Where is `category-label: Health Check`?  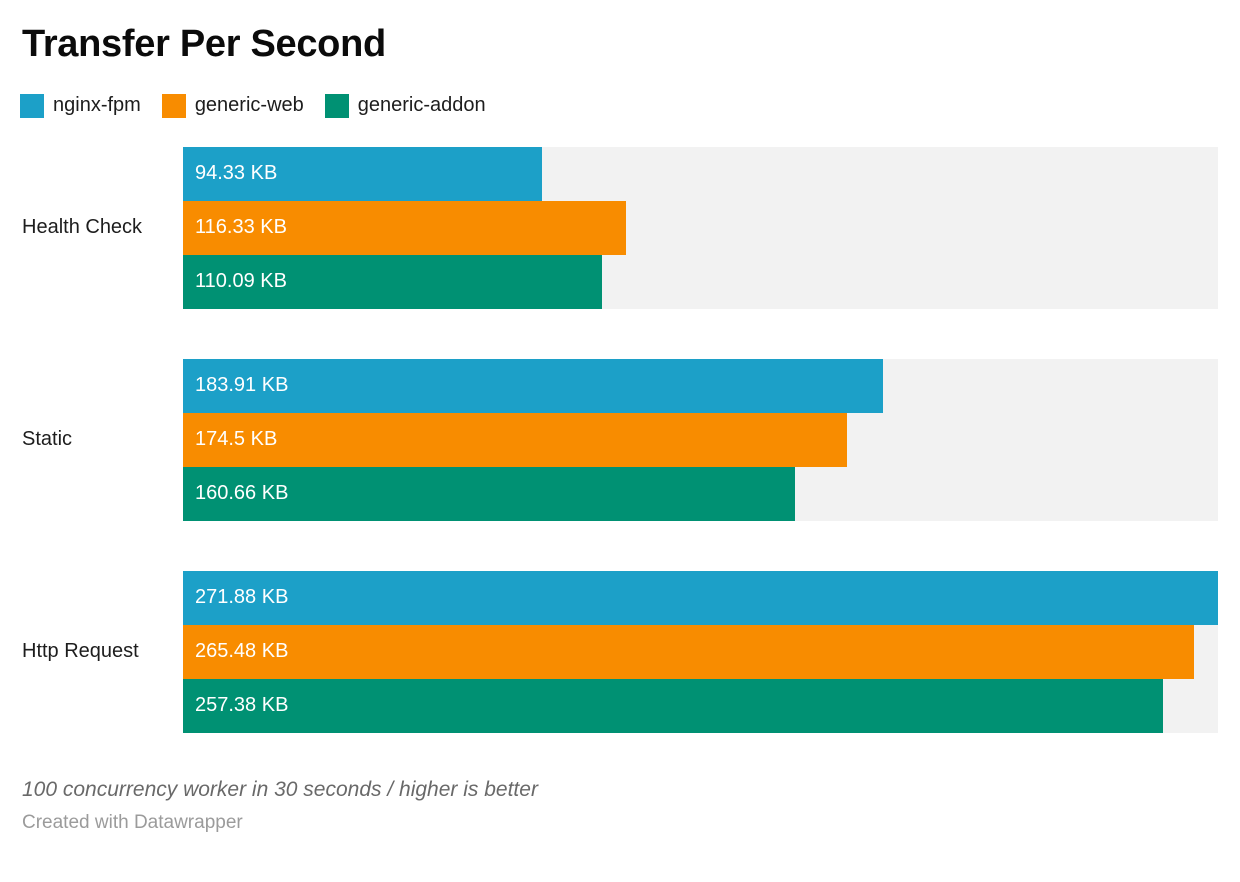
category-label: Health Check is located at coordinates (82, 227).